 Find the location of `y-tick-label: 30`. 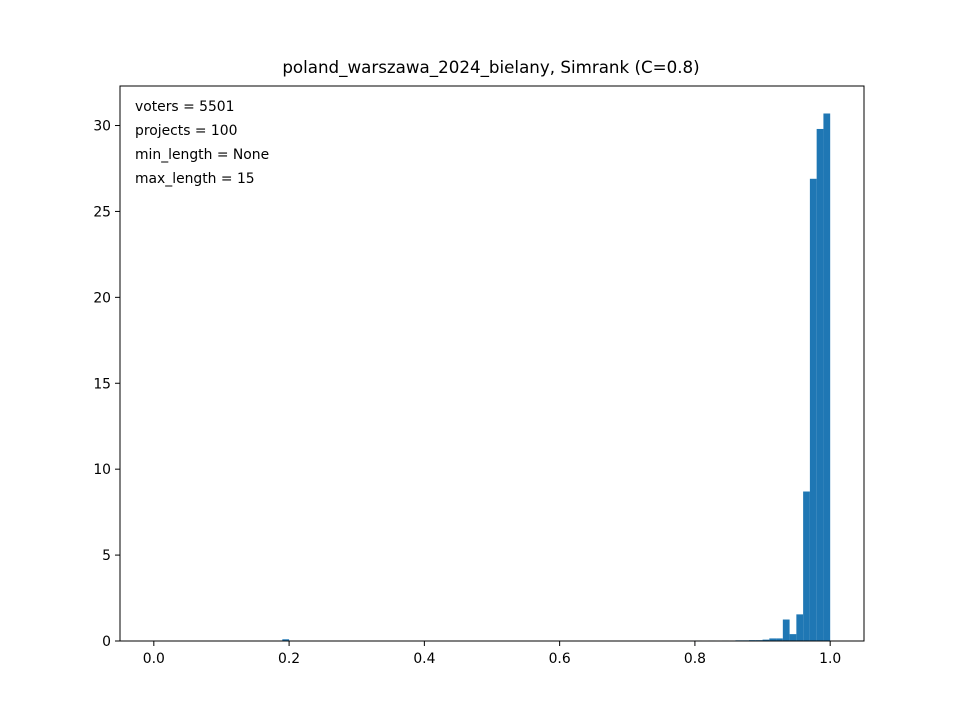

y-tick-label: 30 is located at coordinates (102, 127).